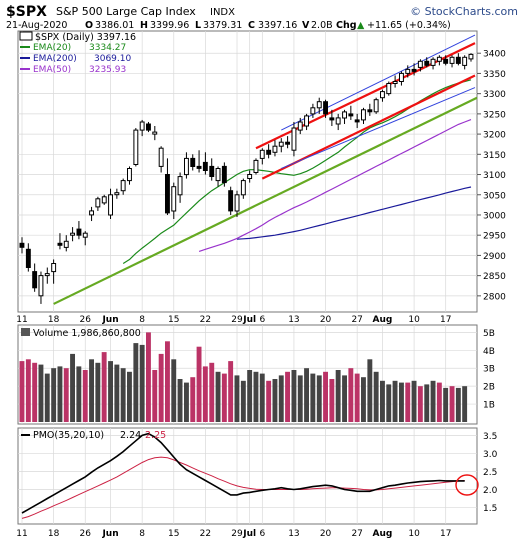  Describe the element at coordinates (21, 534) in the screenshot. I see `x-tick-label-bottom: 11` at that location.